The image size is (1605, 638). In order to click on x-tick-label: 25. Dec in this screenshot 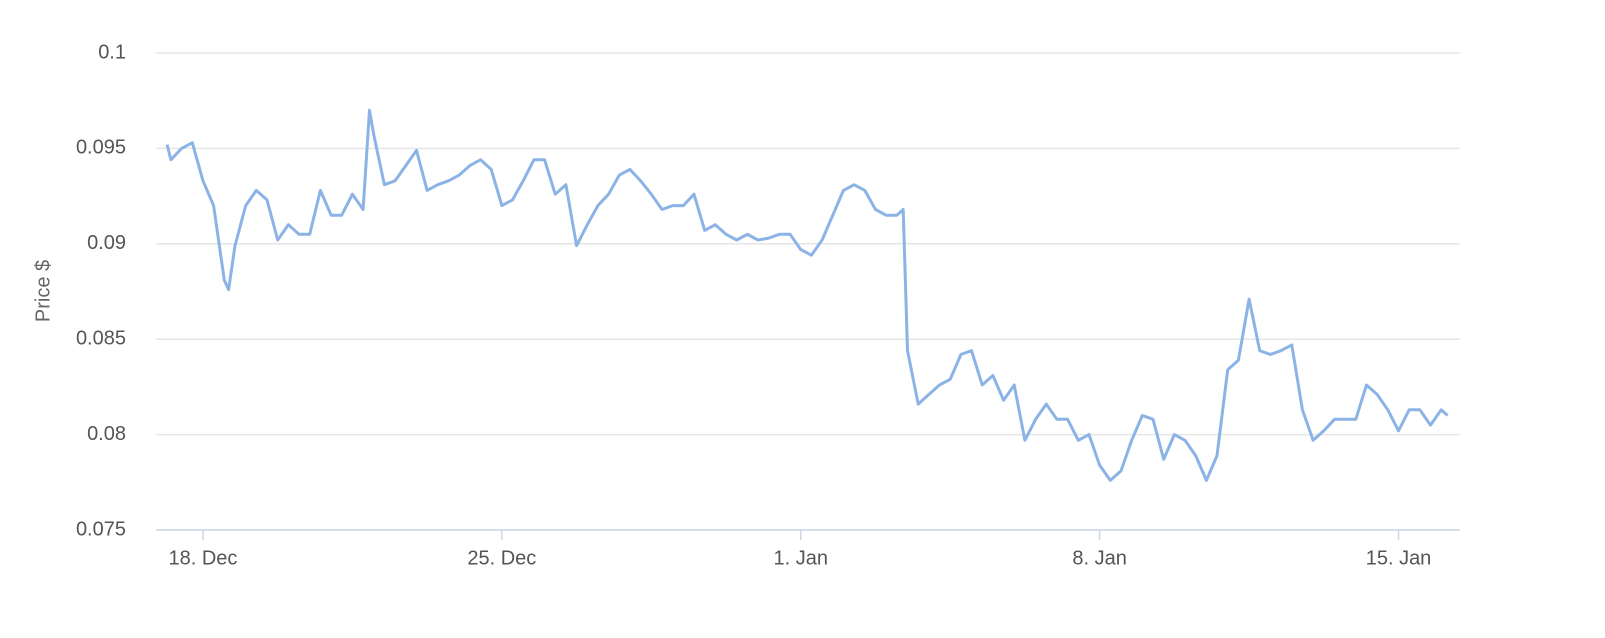, I will do `click(501, 558)`.